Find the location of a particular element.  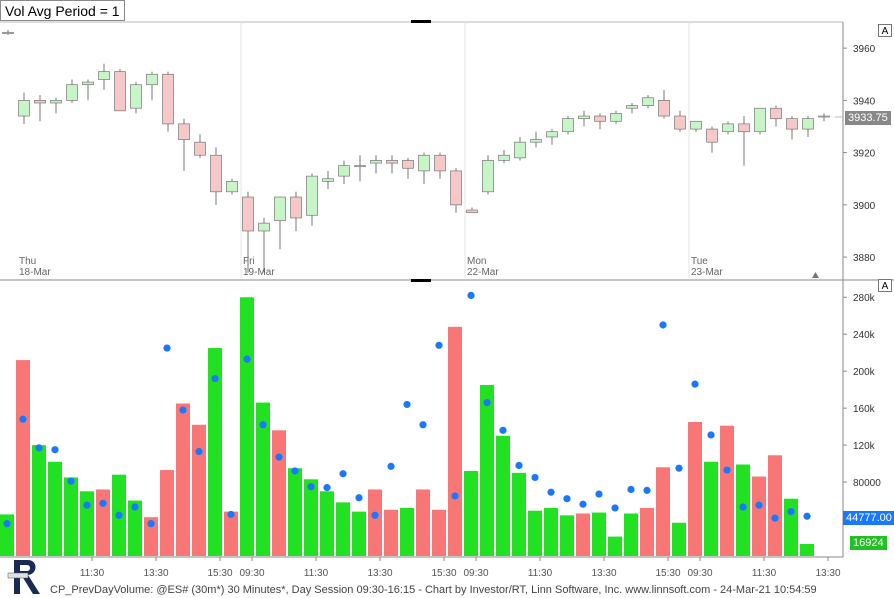

time-label: 11:30 is located at coordinates (316, 573).